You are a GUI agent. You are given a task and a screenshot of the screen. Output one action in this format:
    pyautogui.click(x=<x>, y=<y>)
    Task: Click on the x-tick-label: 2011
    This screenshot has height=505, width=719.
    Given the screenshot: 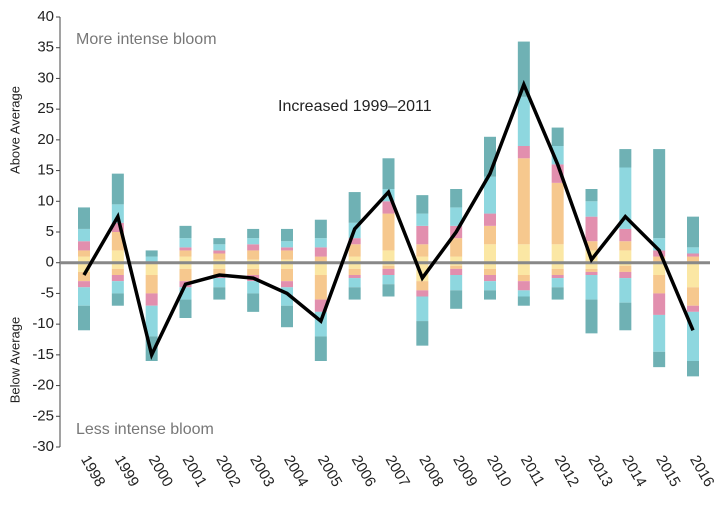 What is the action you would take?
    pyautogui.click(x=532, y=470)
    